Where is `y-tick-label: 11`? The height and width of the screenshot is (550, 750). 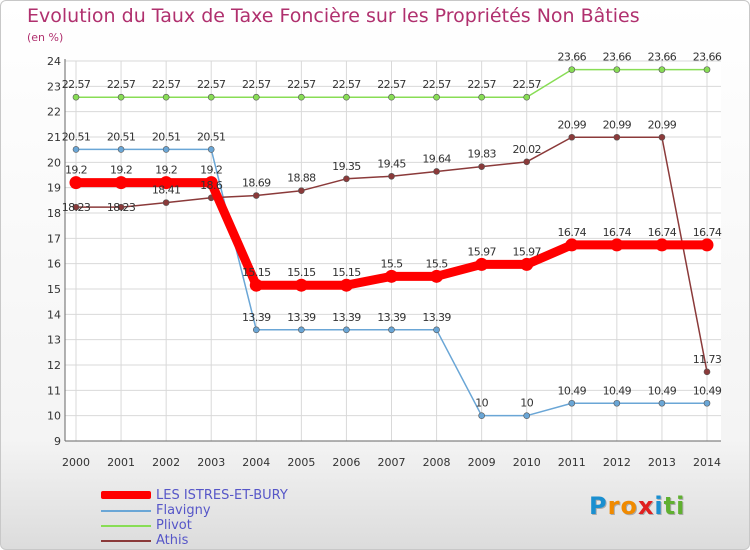 y-tick-label: 11 is located at coordinates (54, 390).